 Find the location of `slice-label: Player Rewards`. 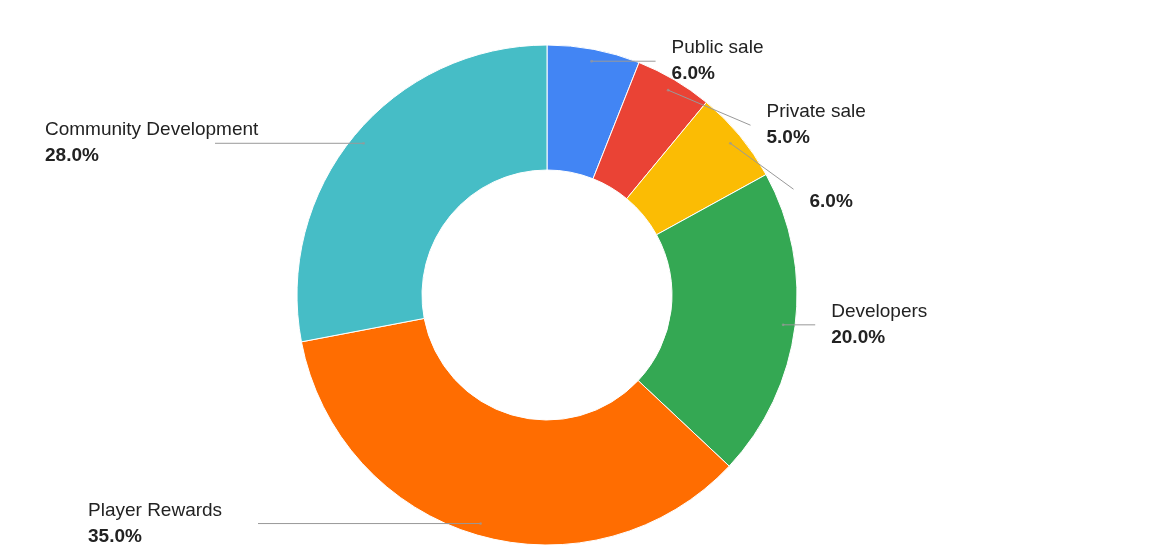

slice-label: Player Rewards is located at coordinates (155, 509).